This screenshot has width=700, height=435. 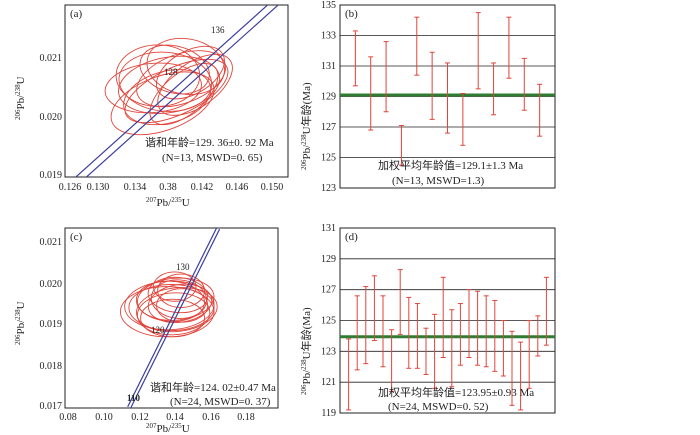 What do you see at coordinates (328, 127) in the screenshot?
I see `y-tick-label-b-5: 127` at bounding box center [328, 127].